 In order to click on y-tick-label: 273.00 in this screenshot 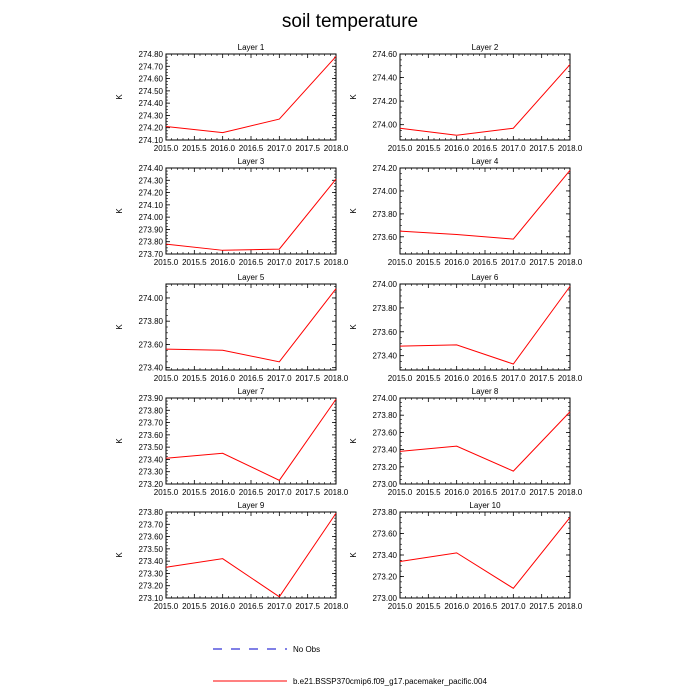, I will do `click(385, 484)`.